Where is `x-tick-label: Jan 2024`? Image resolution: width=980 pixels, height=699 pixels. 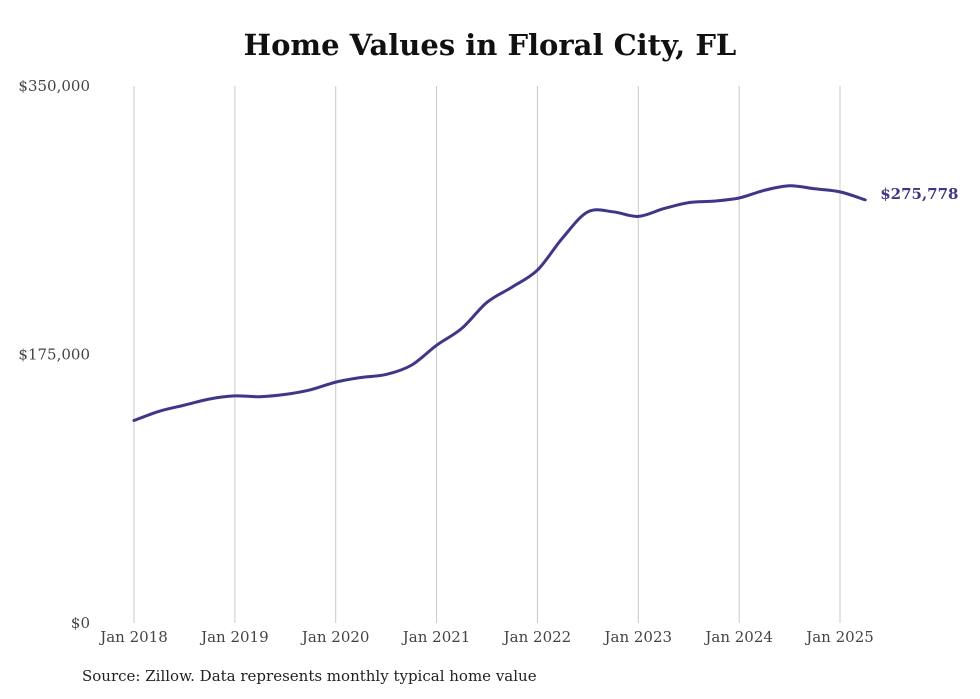 x-tick-label: Jan 2024 is located at coordinates (738, 637).